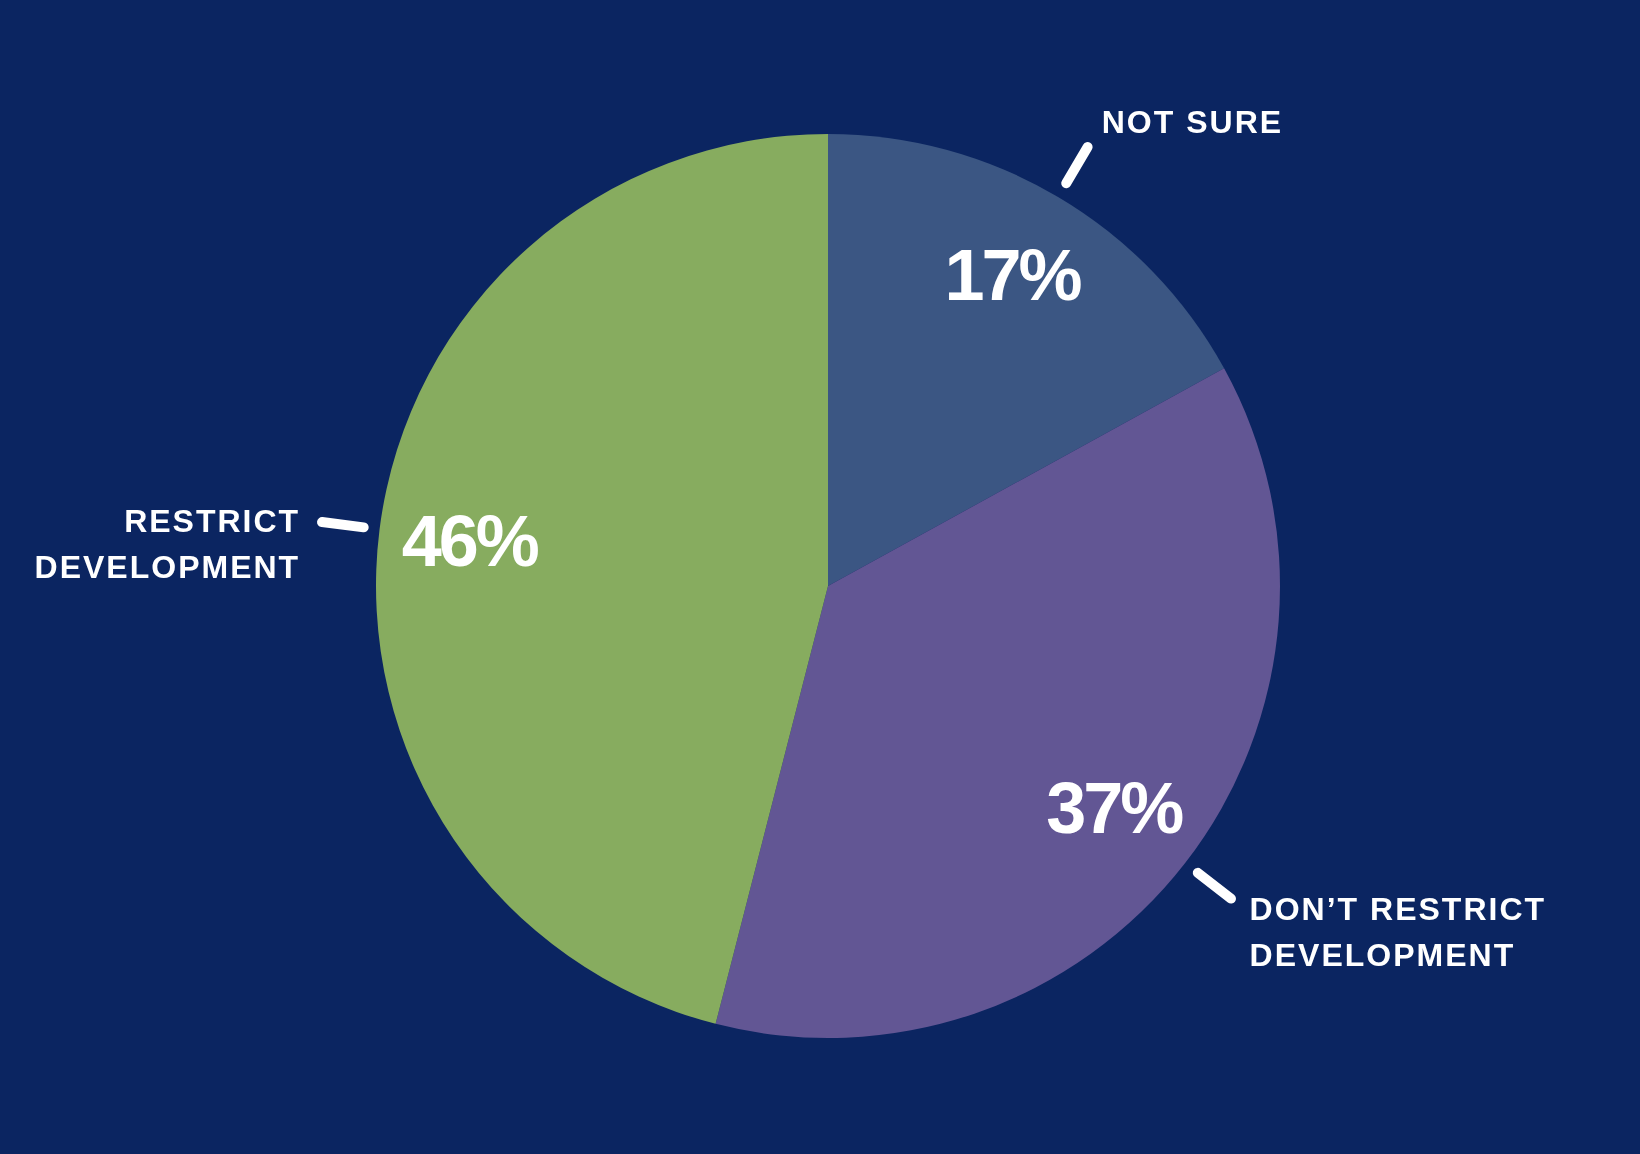  What do you see at coordinates (1398, 932) in the screenshot?
I see `slice-label: DON’T RESTRICT DEVELOPMENT` at bounding box center [1398, 932].